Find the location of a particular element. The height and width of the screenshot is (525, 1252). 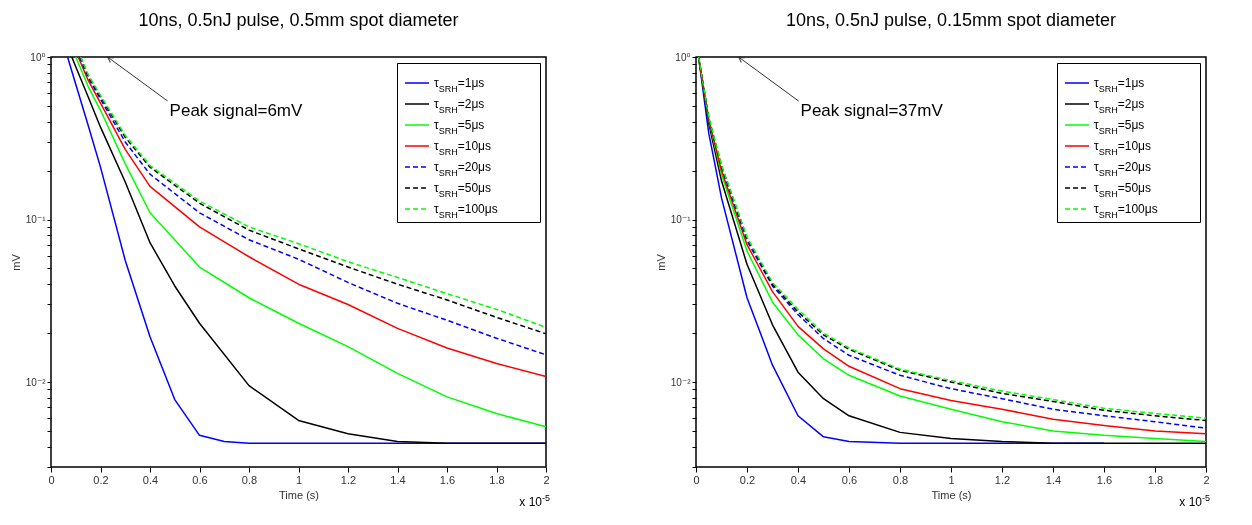

chart-title: 10ns, 0.5nJ pulse, 0.5mm spot diameter is located at coordinates (298, 20).